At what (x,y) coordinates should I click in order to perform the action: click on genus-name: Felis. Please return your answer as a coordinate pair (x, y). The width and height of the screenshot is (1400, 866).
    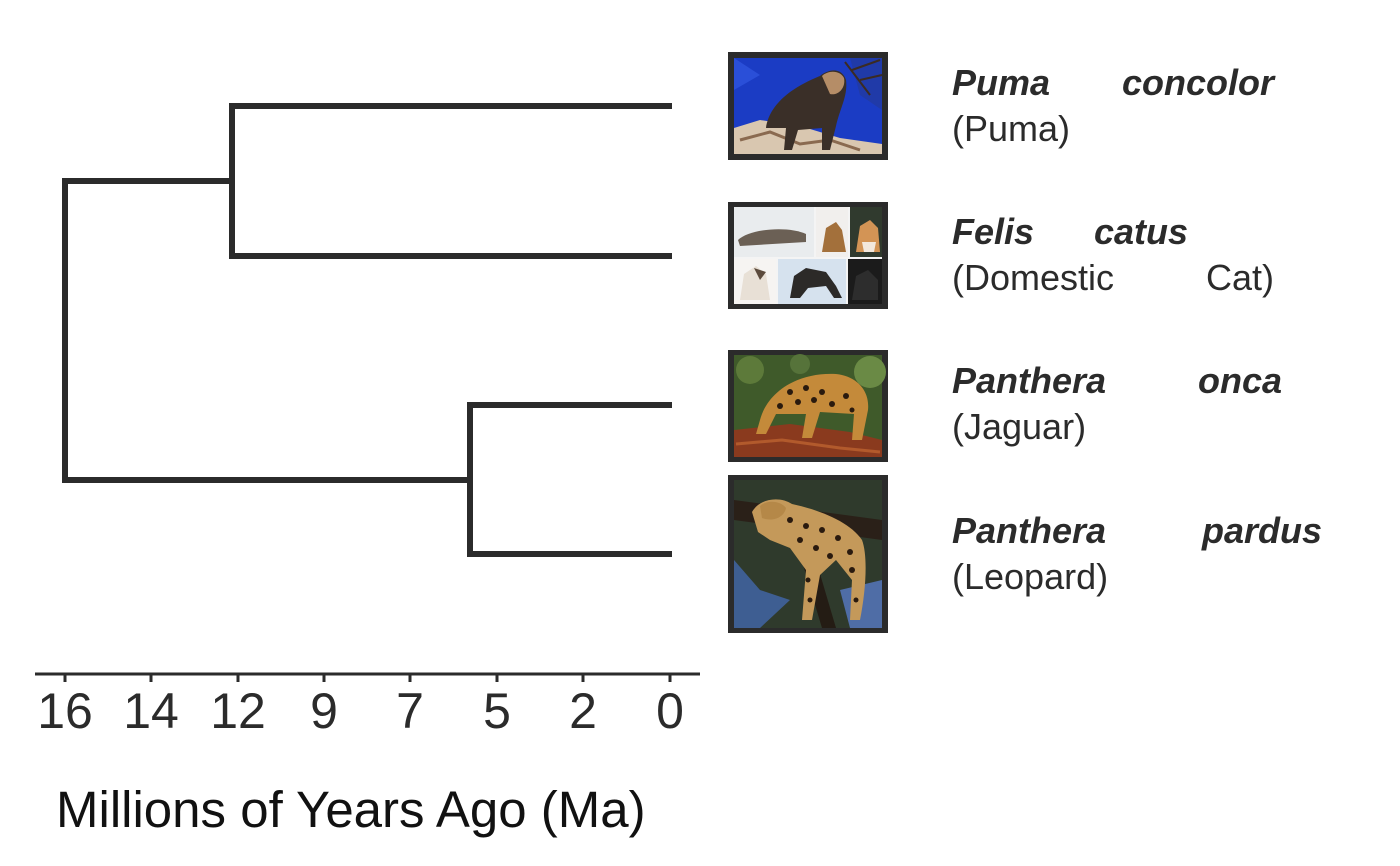
    Looking at the image, I should click on (993, 231).